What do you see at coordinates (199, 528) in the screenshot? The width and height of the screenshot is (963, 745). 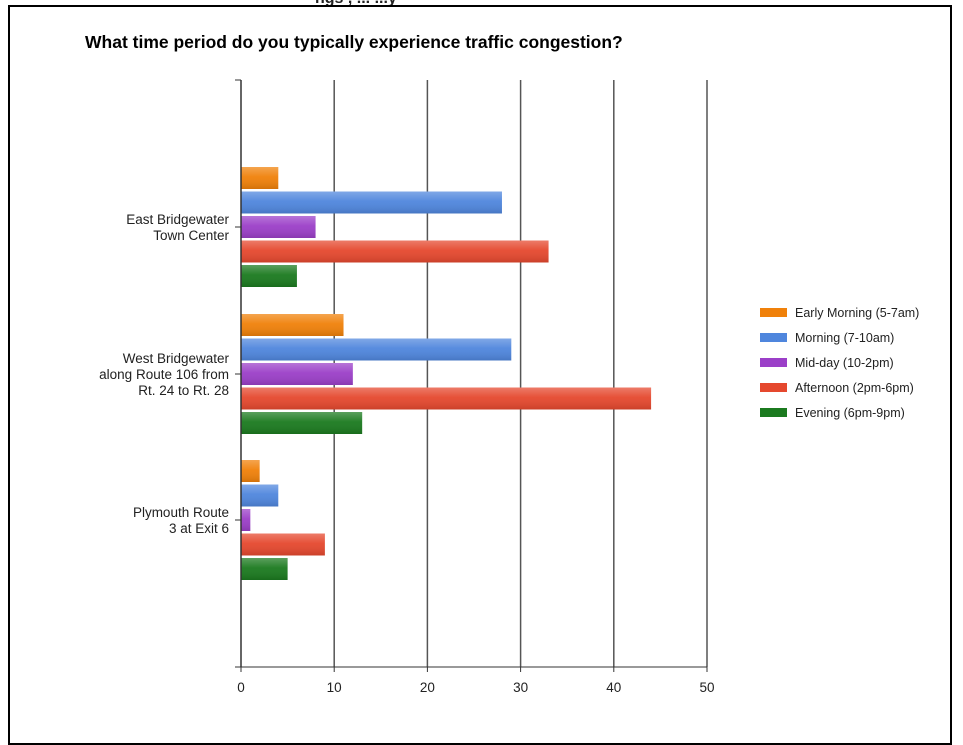 I see `category-label-3-line-2: 3 at Exit 6` at bounding box center [199, 528].